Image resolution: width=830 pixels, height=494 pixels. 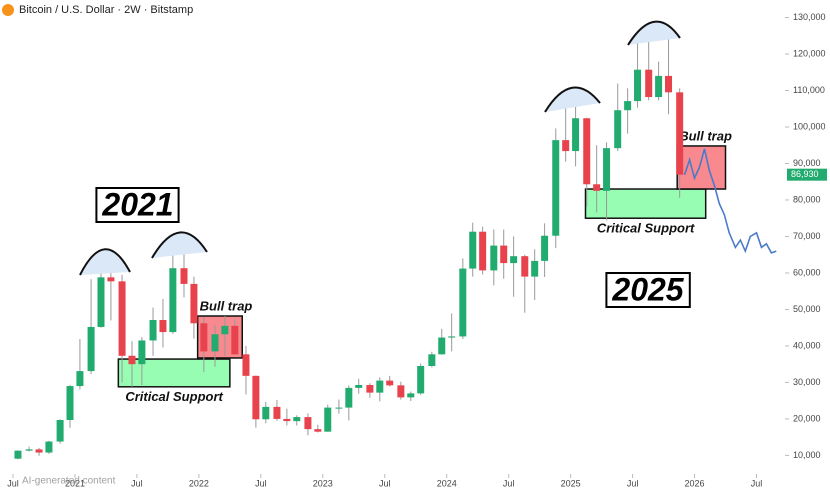 I want to click on y-tick-label: 90,000, so click(x=807, y=163).